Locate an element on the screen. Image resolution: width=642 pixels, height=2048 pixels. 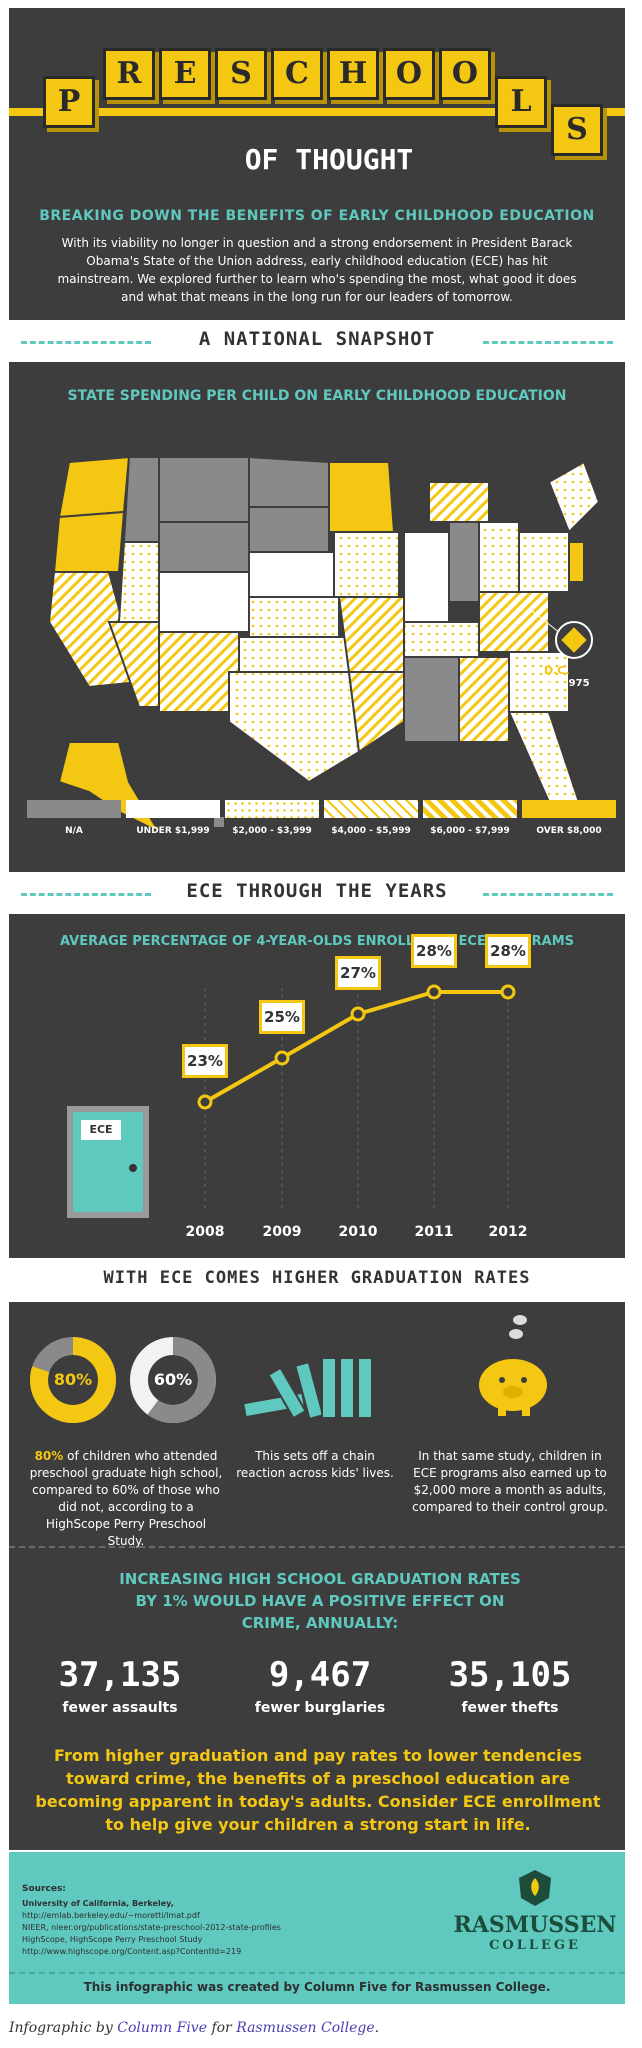
year-tick-label: 2010 is located at coordinates (358, 1232).